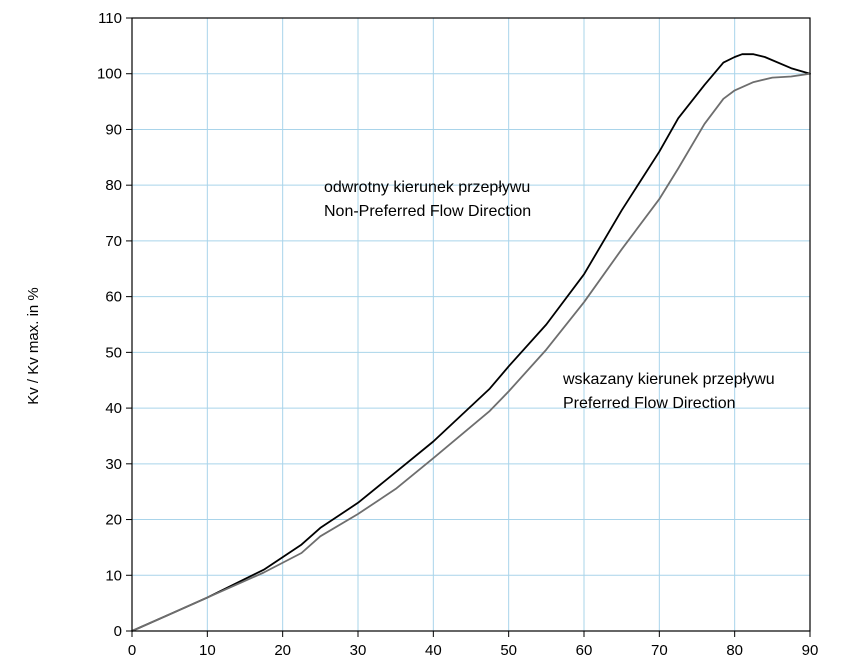 This screenshot has width=846, height=666. What do you see at coordinates (113, 241) in the screenshot?
I see `y-tick-label: 70` at bounding box center [113, 241].